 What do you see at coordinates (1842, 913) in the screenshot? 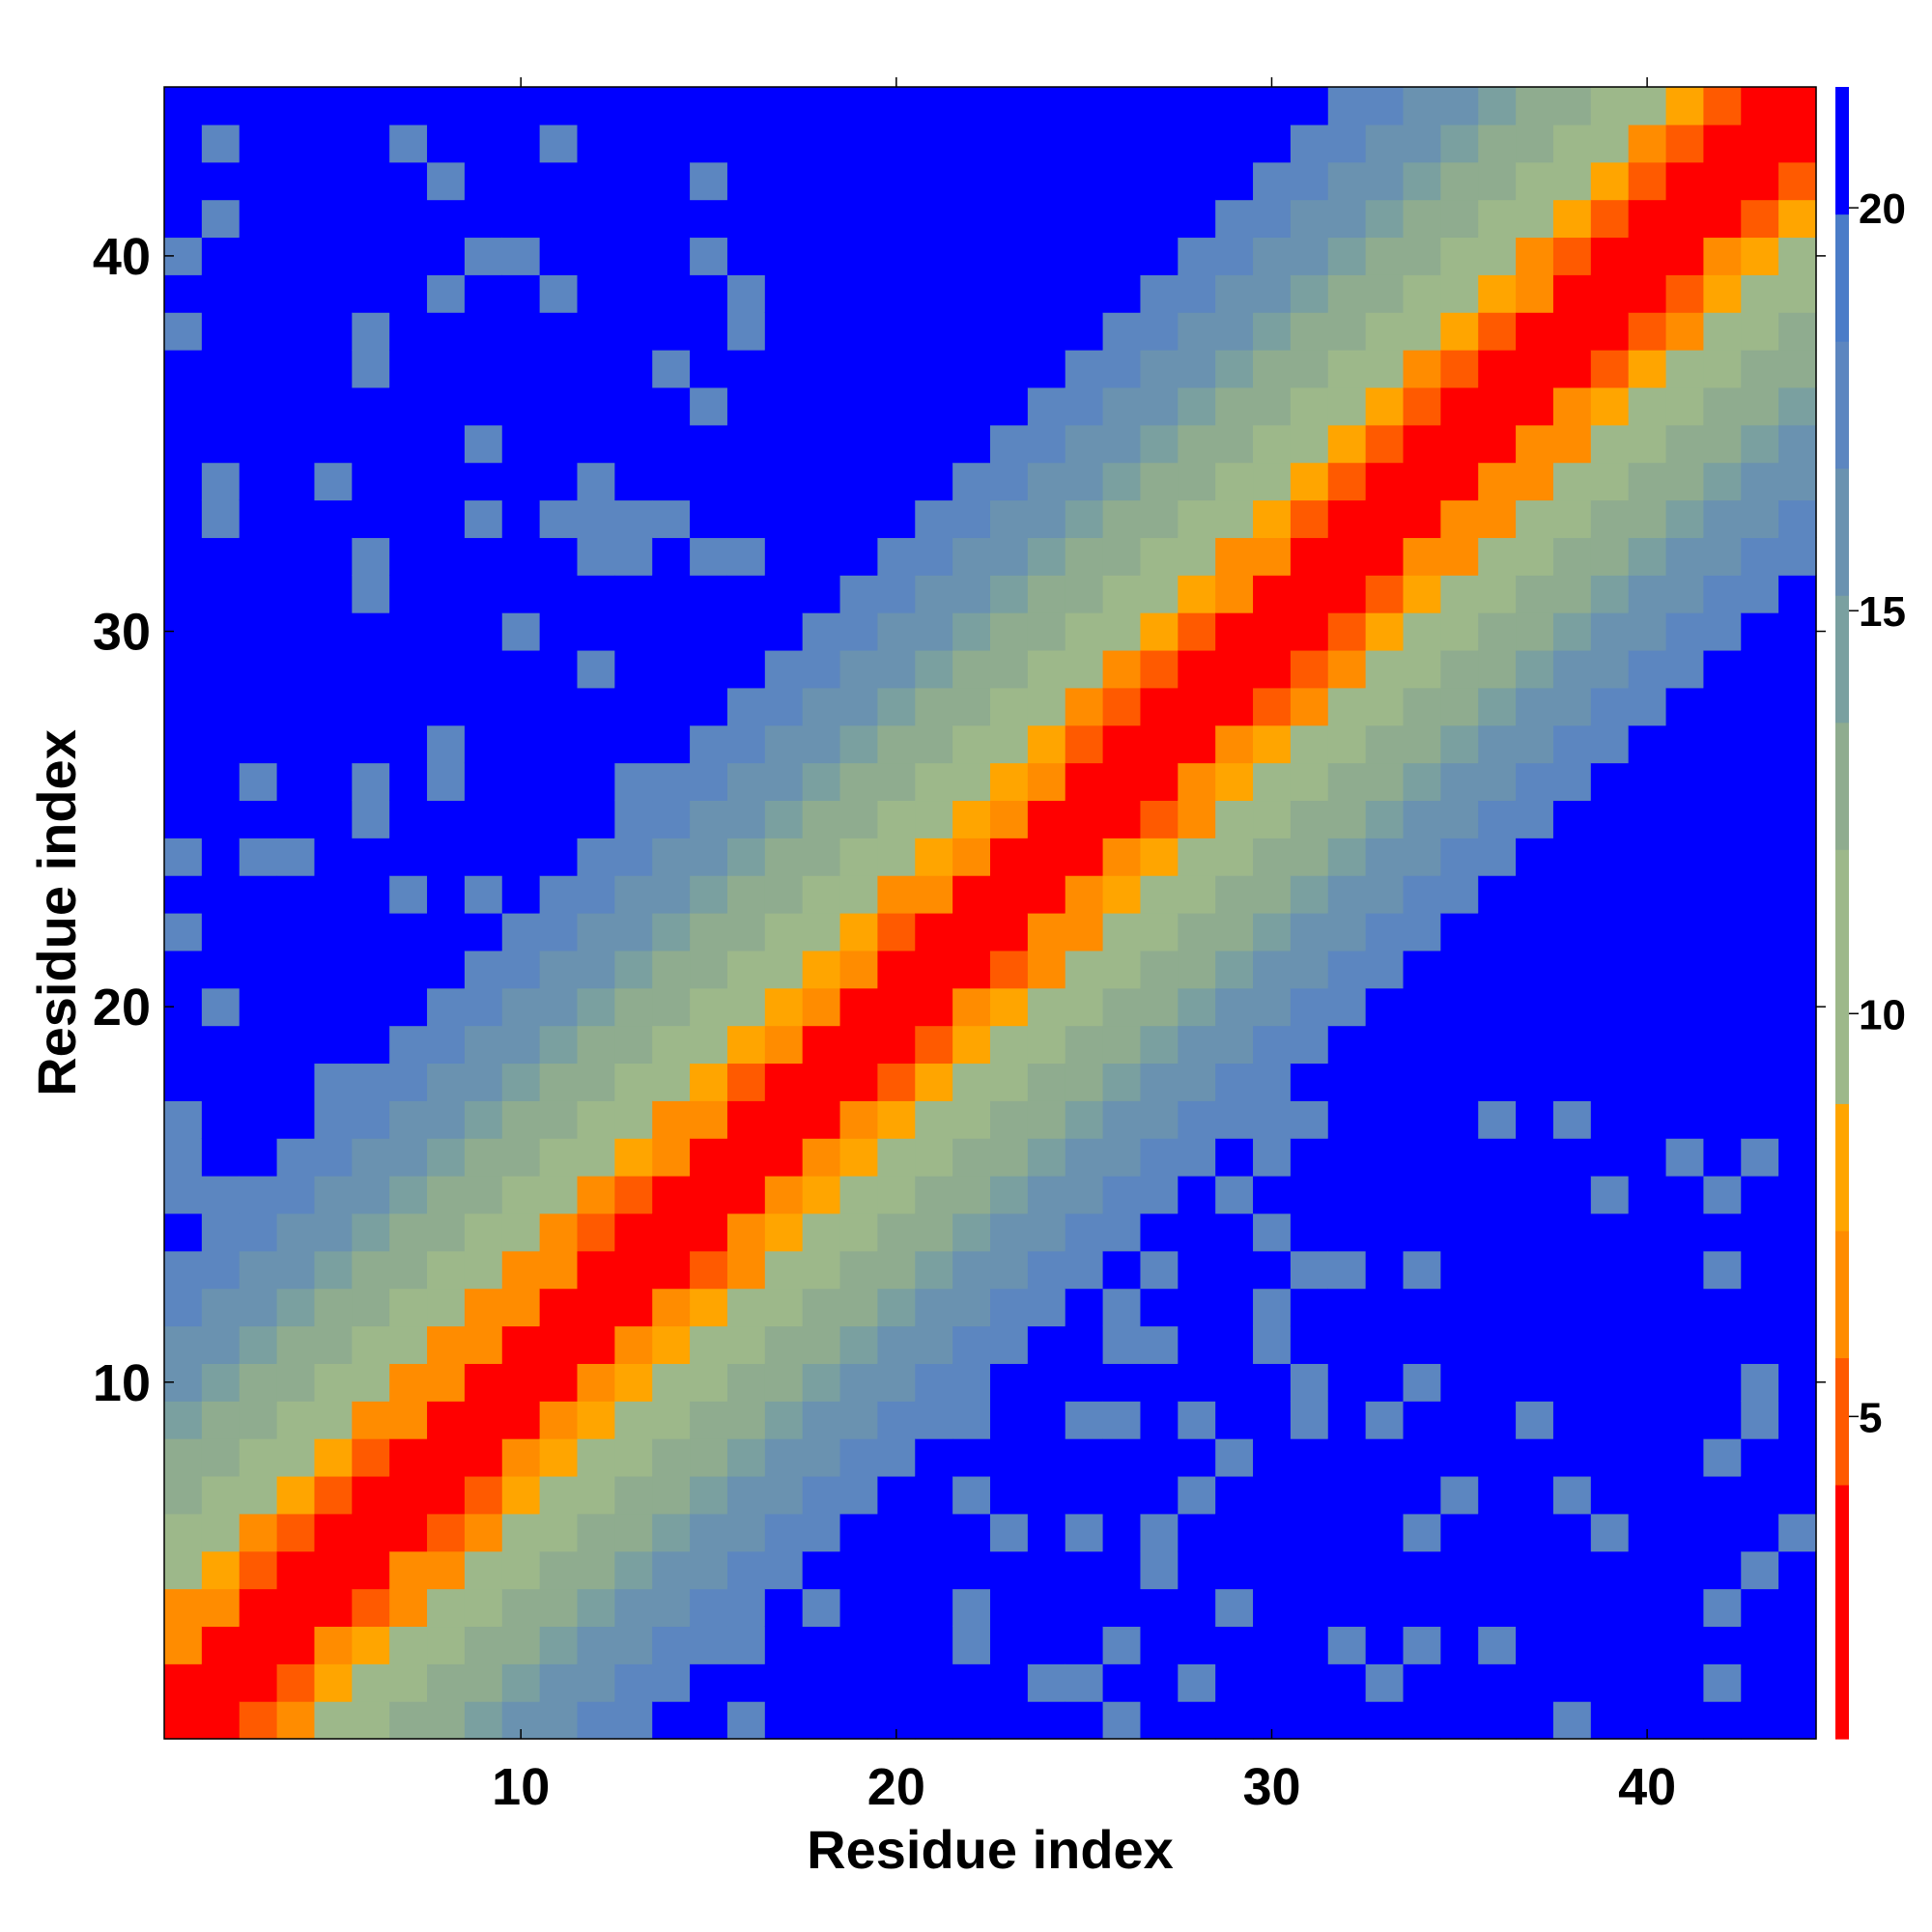
I see `colorbar-segment` at bounding box center [1842, 913].